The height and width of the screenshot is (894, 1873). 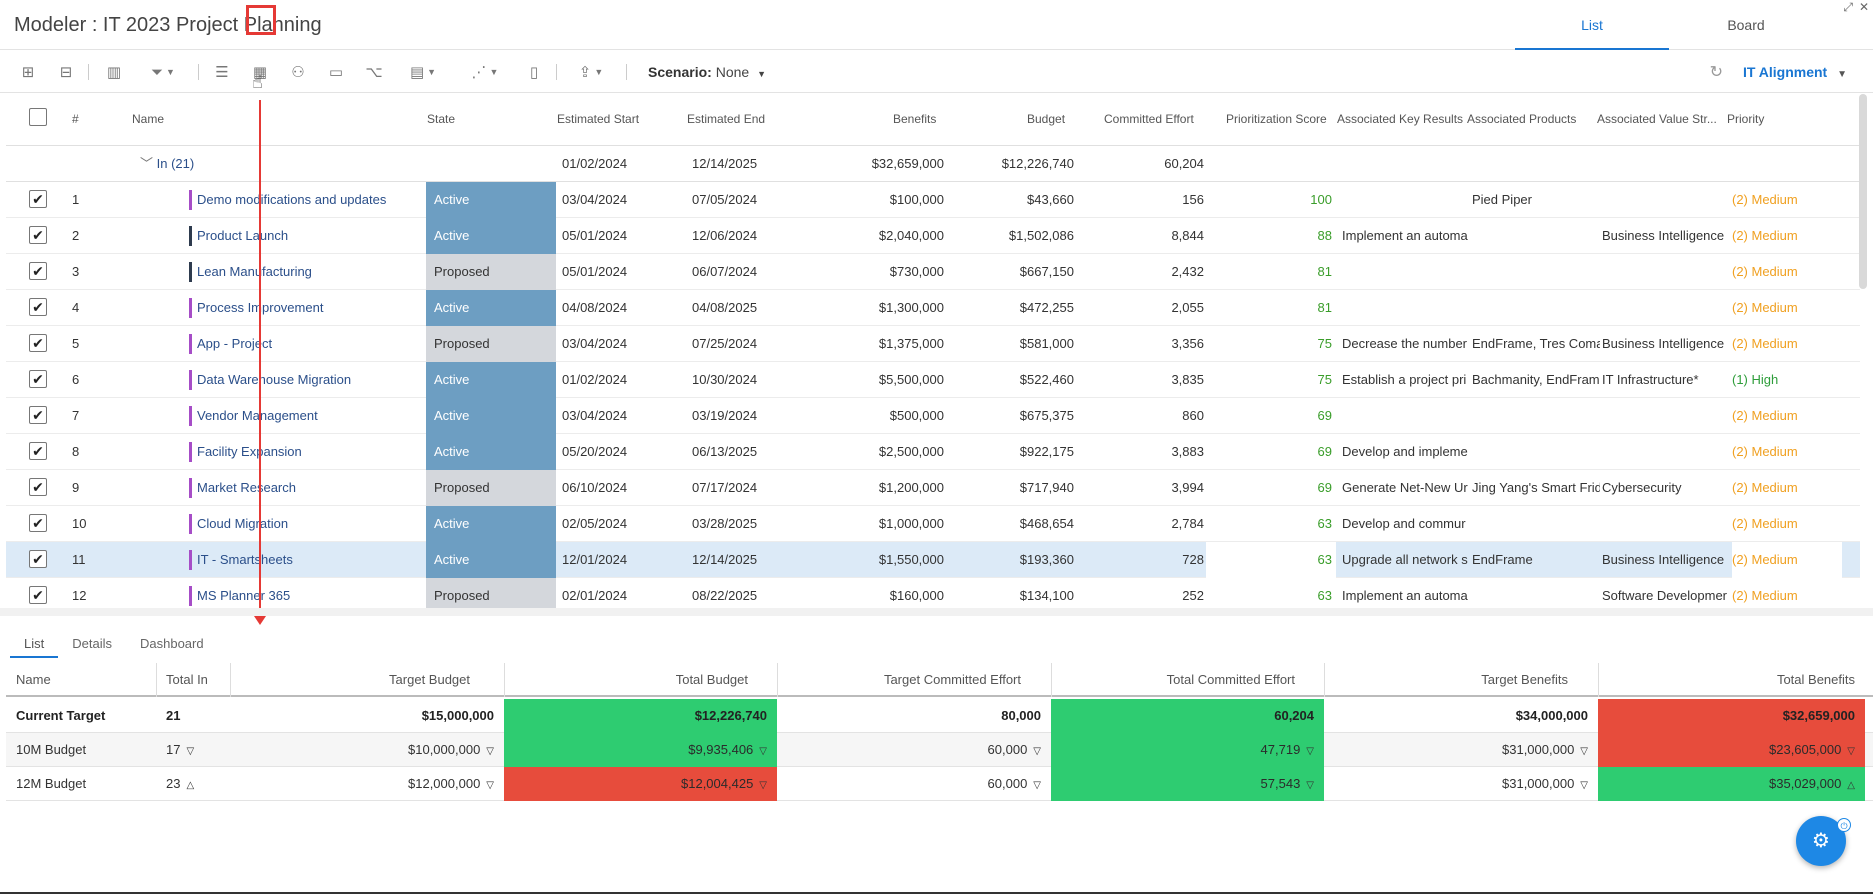 I want to click on col-target-budget: Target Budget, so click(x=429, y=679).